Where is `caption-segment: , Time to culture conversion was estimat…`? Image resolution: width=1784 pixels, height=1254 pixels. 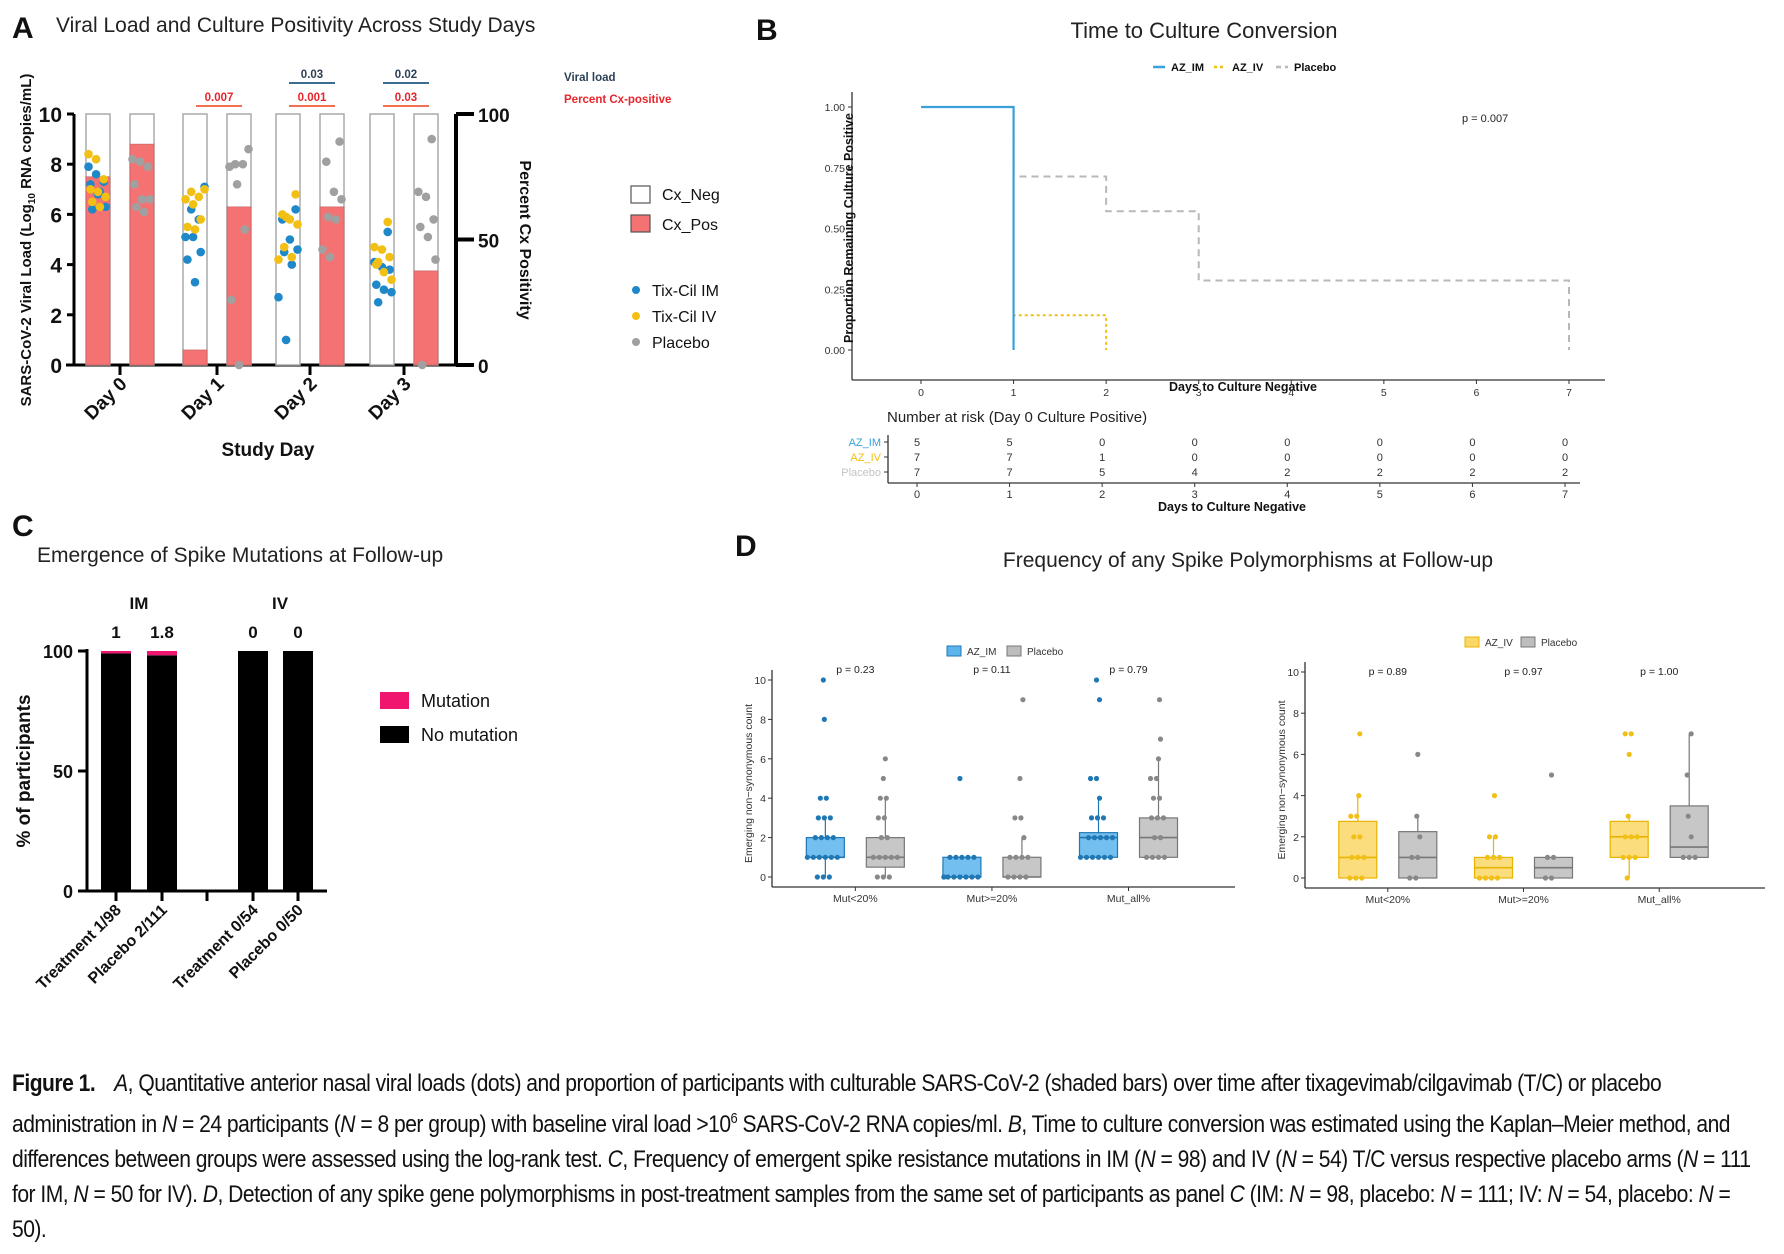 caption-segment: , Time to culture conversion was estimat… is located at coordinates (871, 1142).